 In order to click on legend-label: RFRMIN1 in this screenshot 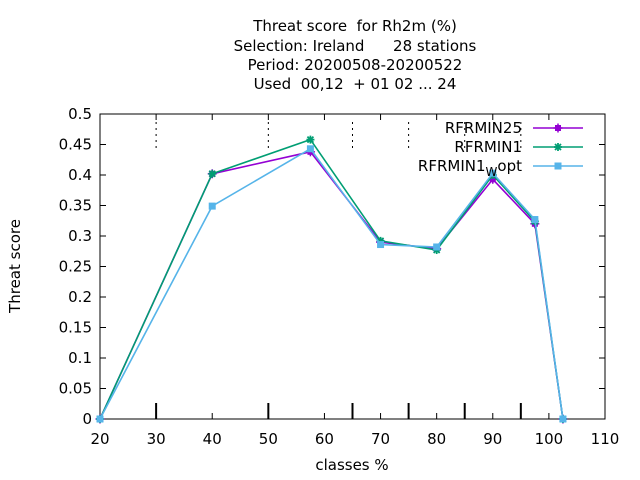, I will do `click(488, 147)`.